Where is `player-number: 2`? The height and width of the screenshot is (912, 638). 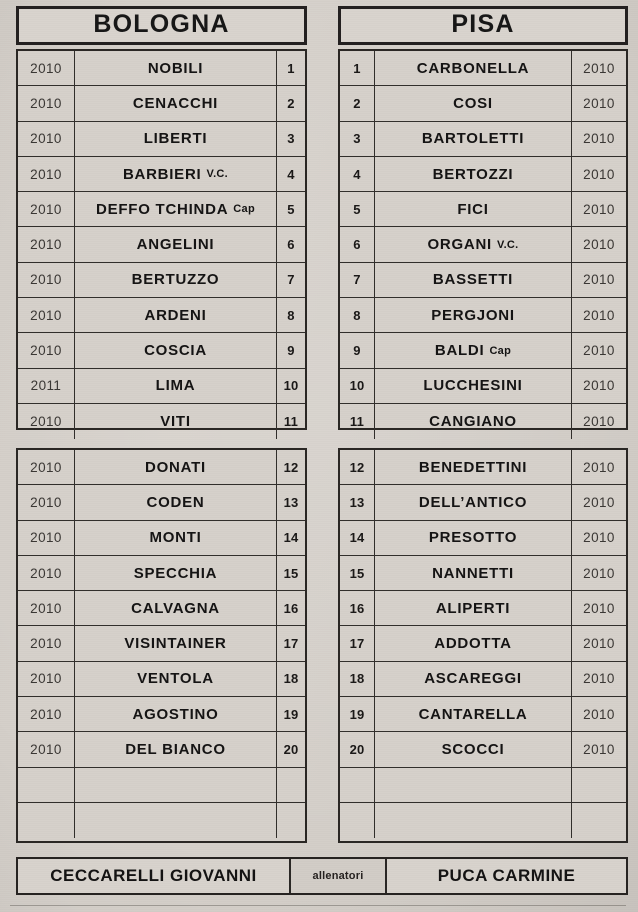
player-number: 2 is located at coordinates (290, 103).